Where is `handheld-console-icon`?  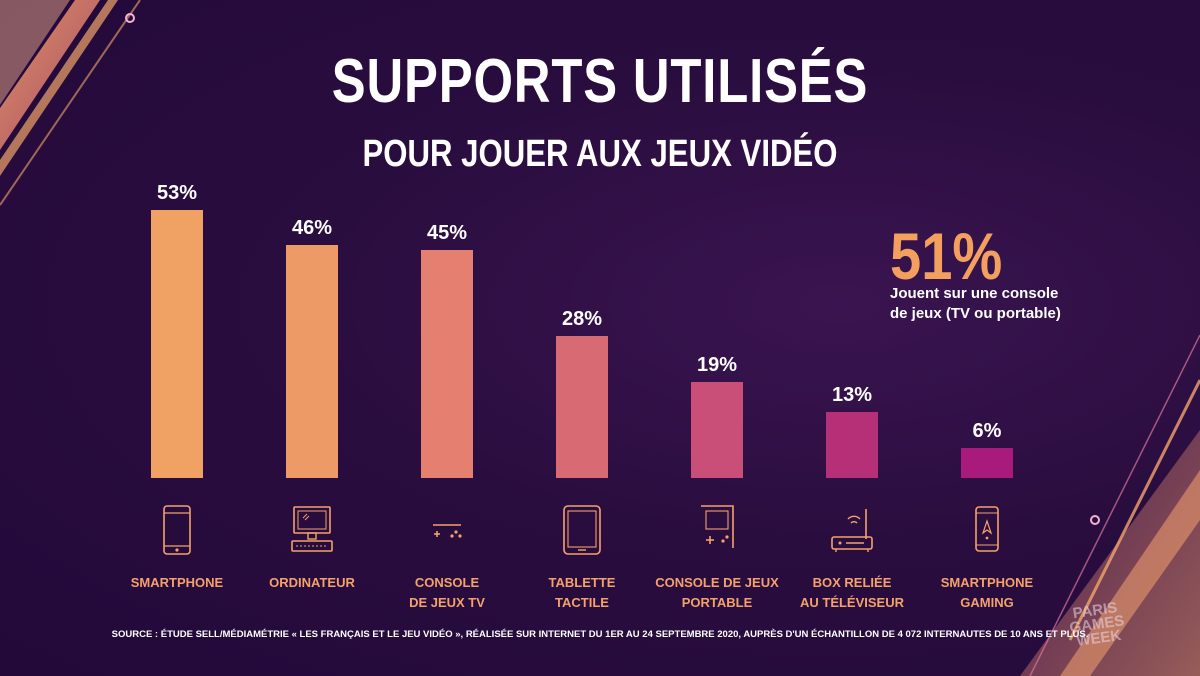 handheld-console-icon is located at coordinates (717, 526).